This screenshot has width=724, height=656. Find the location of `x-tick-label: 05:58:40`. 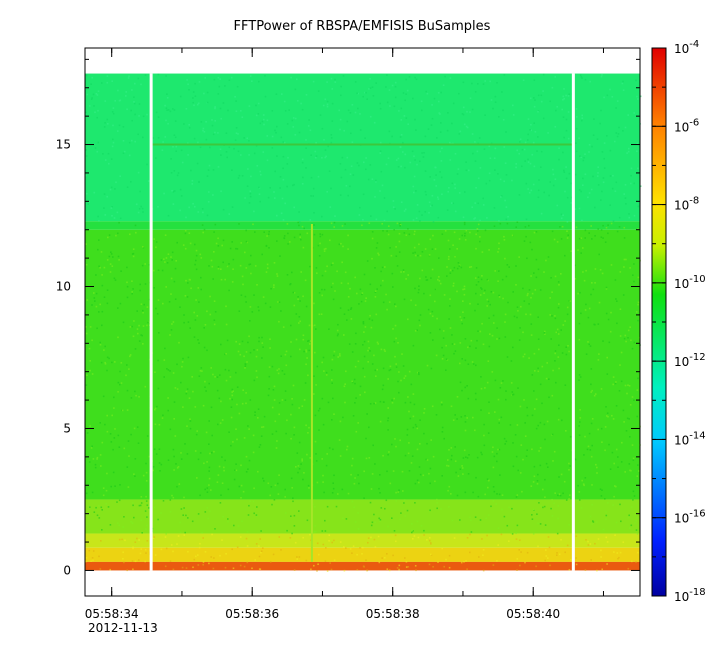

x-tick-label: 05:58:40 is located at coordinates (533, 614).